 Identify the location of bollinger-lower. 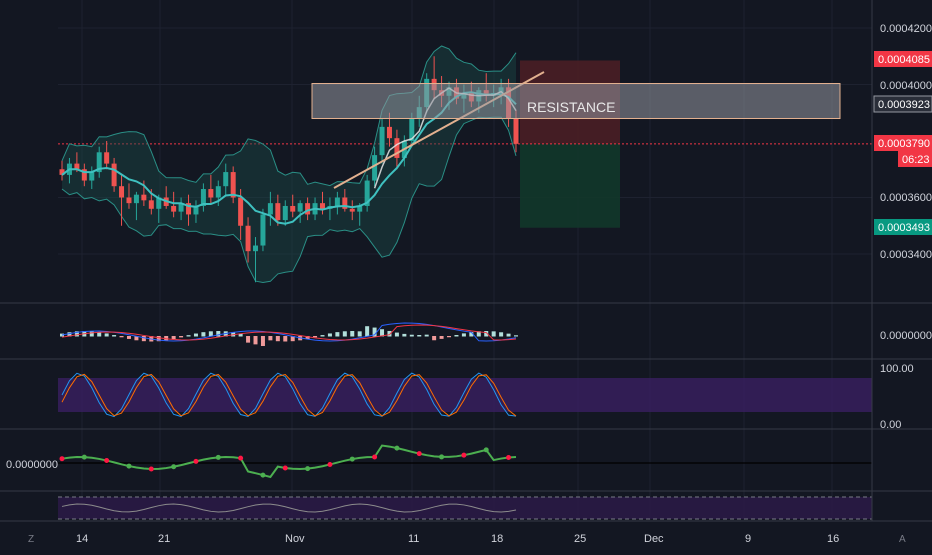
(289, 200).